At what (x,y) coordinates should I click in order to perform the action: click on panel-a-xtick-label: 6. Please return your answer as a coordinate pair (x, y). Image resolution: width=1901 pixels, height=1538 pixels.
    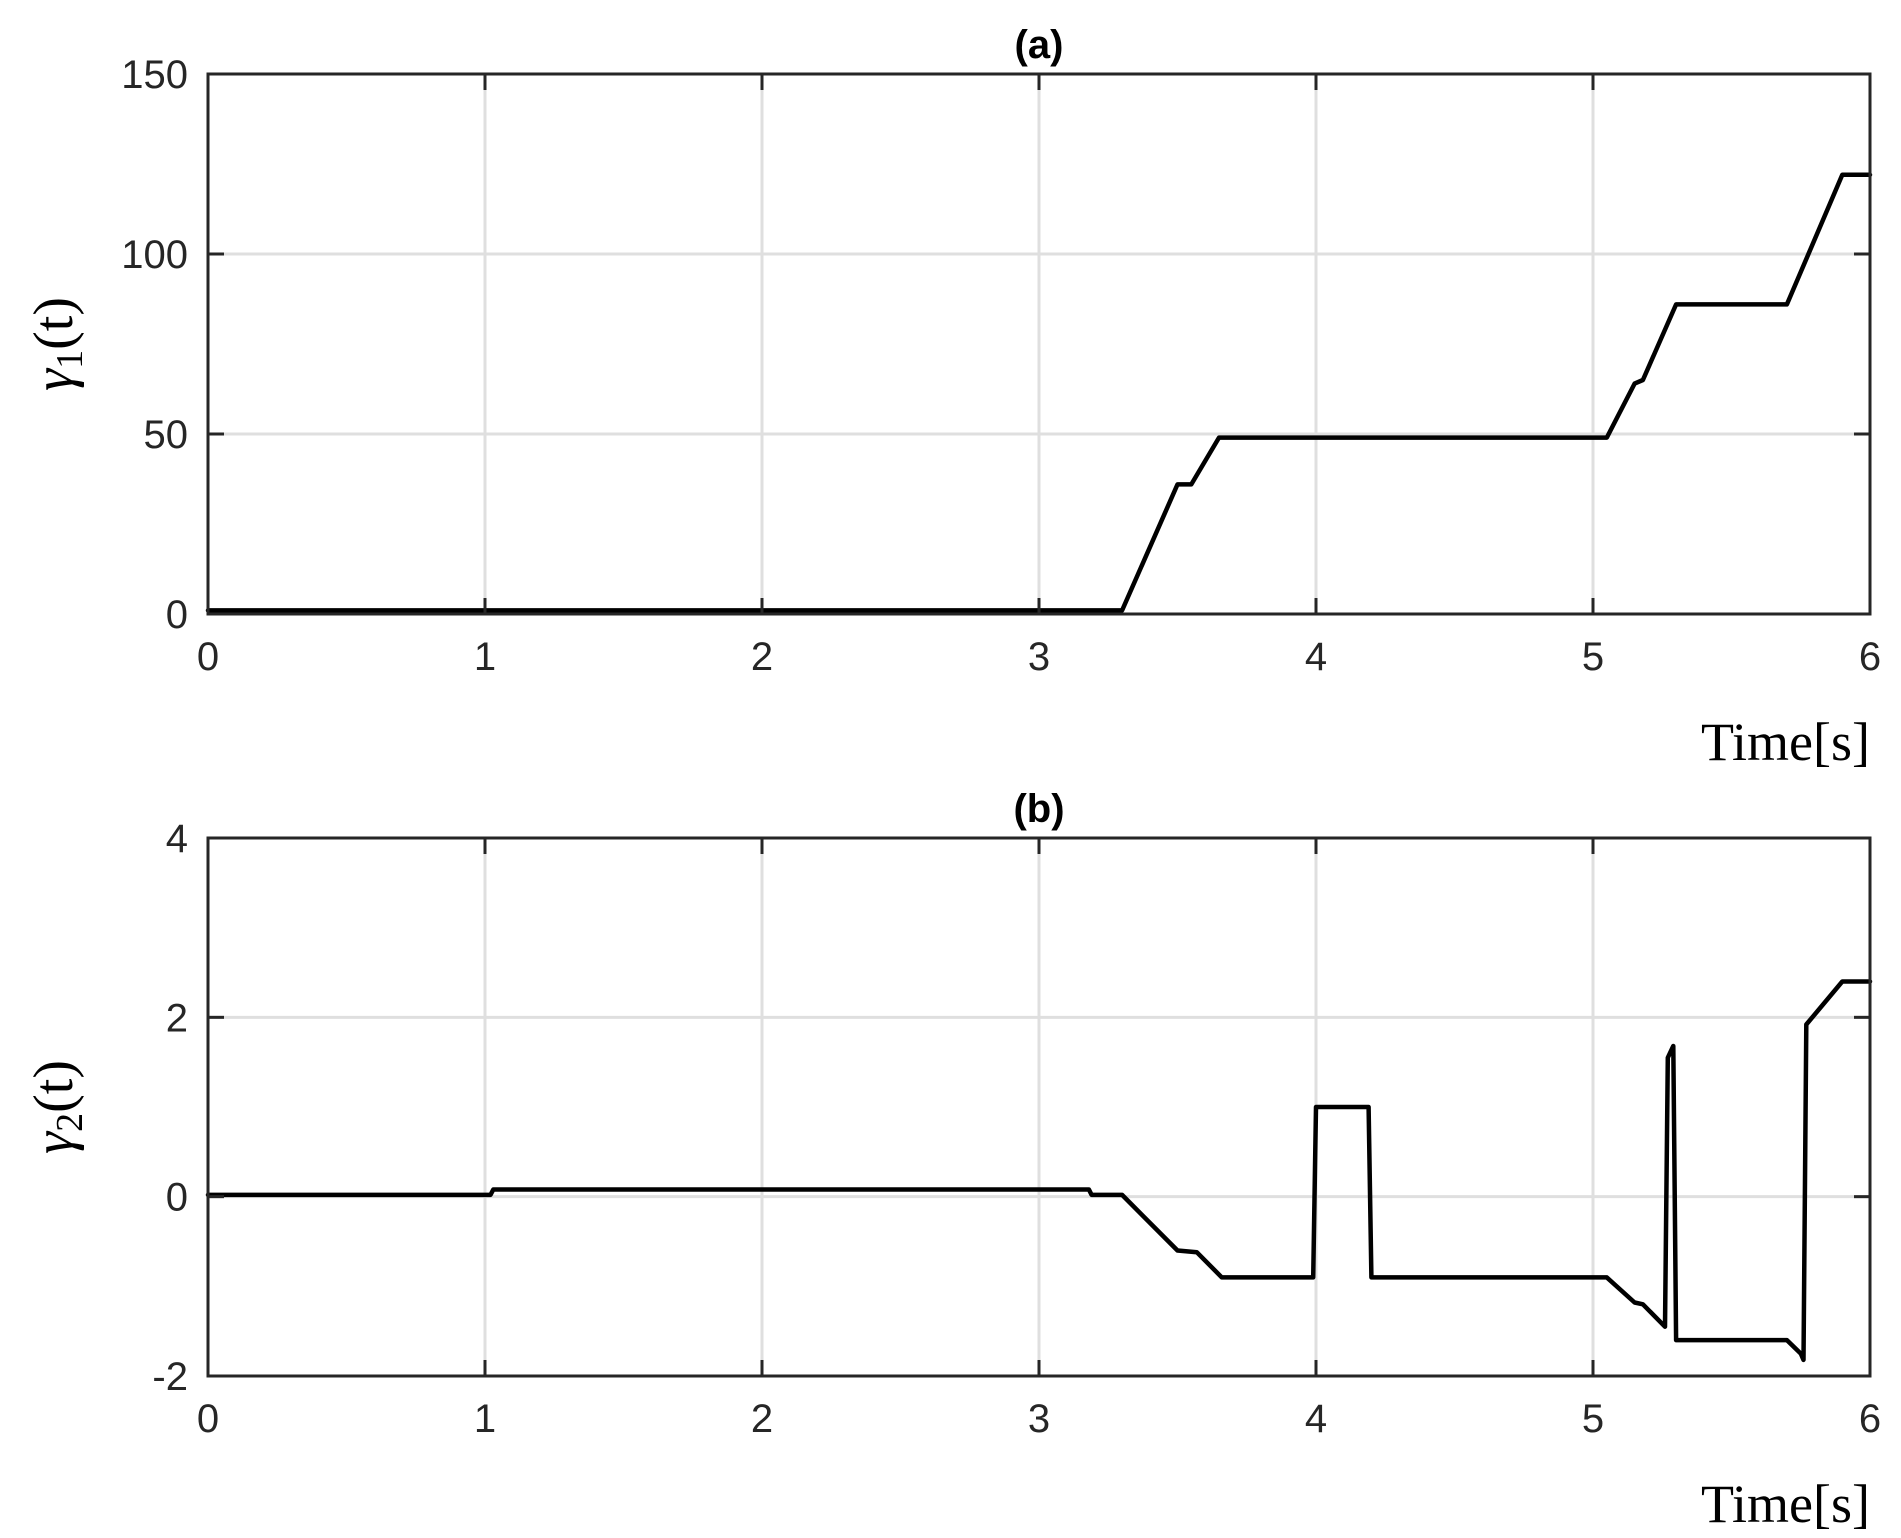
    Looking at the image, I should click on (1870, 657).